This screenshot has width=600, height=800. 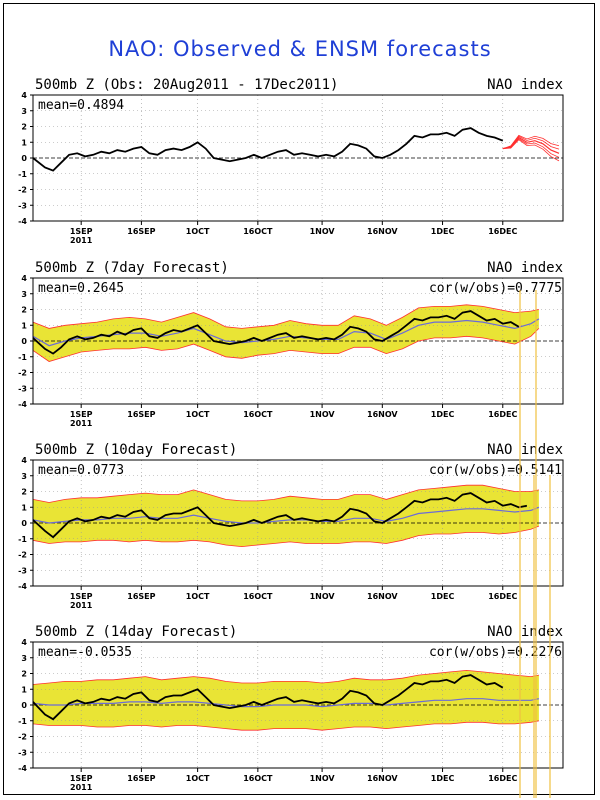 I want to click on panel-title: 500mb Z (7day Forecast), so click(x=132, y=268).